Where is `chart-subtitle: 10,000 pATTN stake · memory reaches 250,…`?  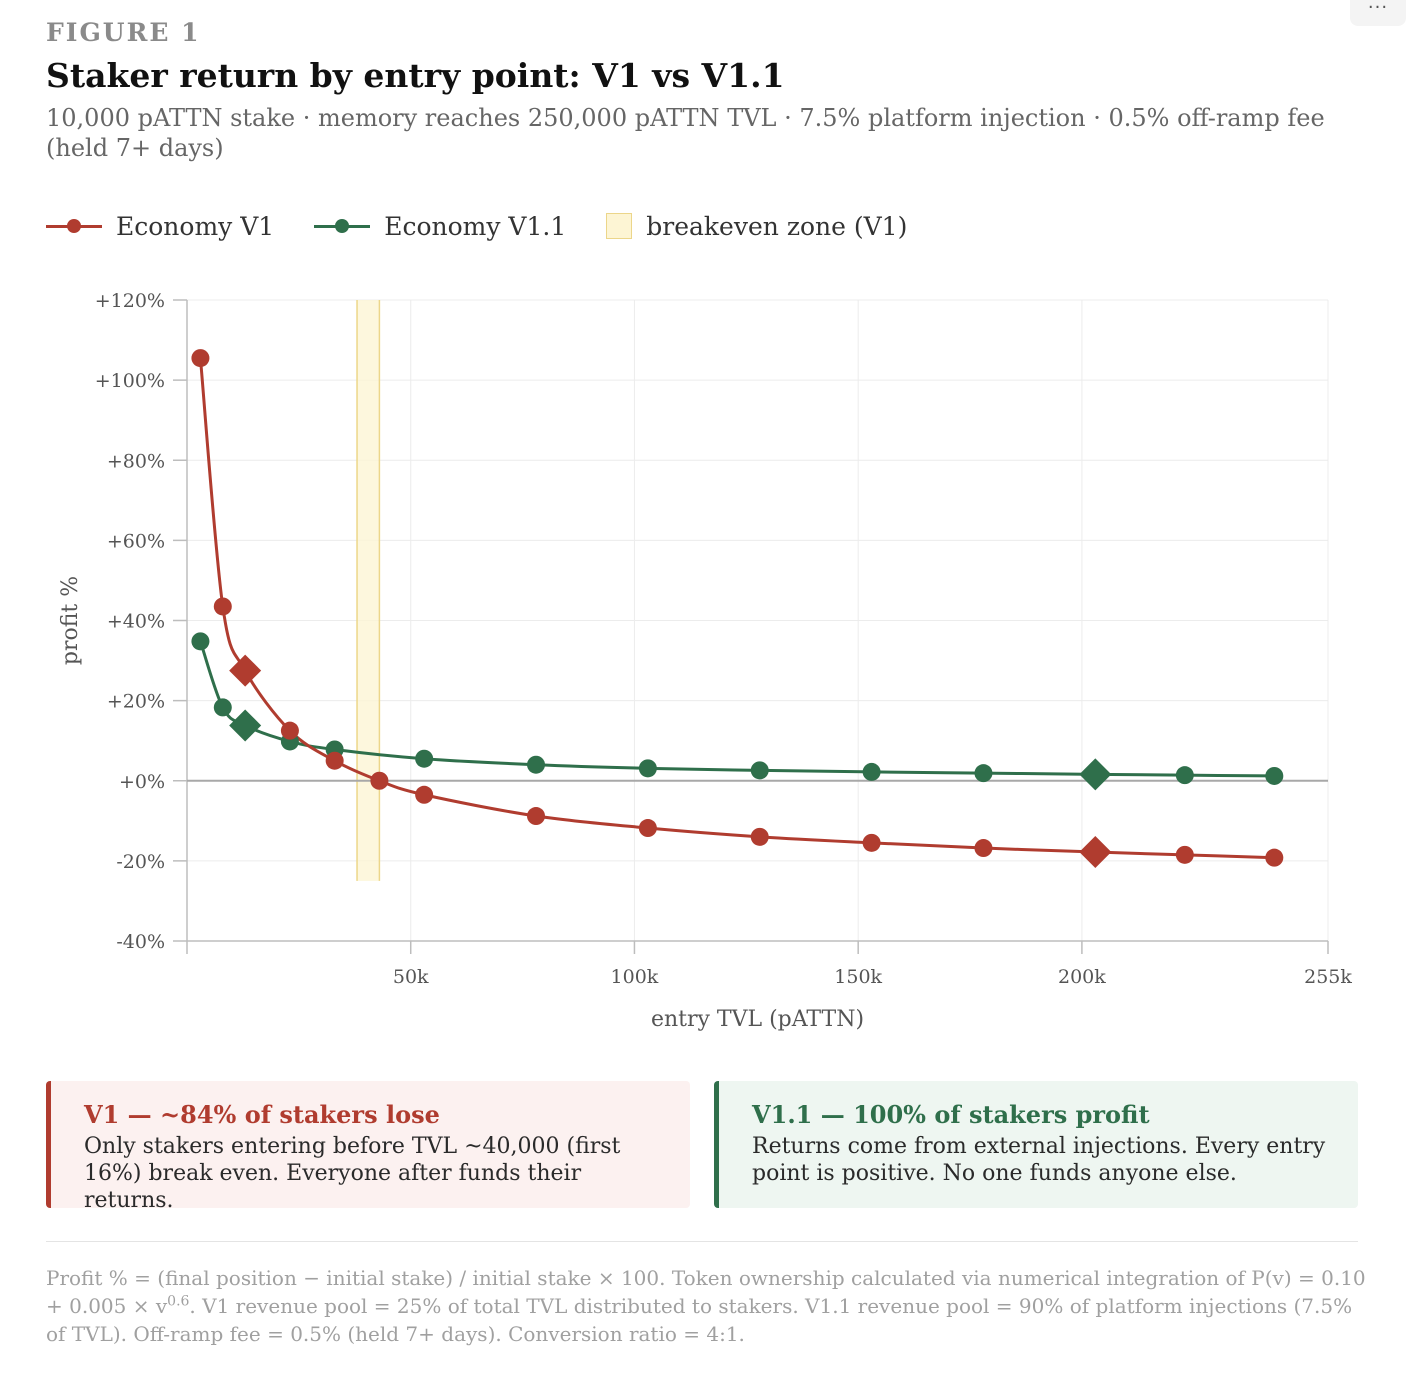 chart-subtitle: 10,000 pATTN stake · memory reaches 250,… is located at coordinates (685, 133).